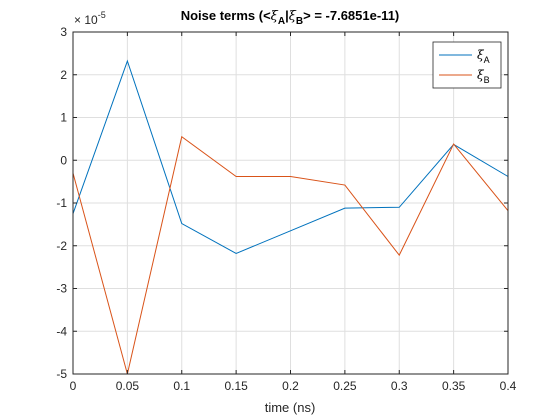  What do you see at coordinates (61, 374) in the screenshot?
I see `y-tick-label: -5` at bounding box center [61, 374].